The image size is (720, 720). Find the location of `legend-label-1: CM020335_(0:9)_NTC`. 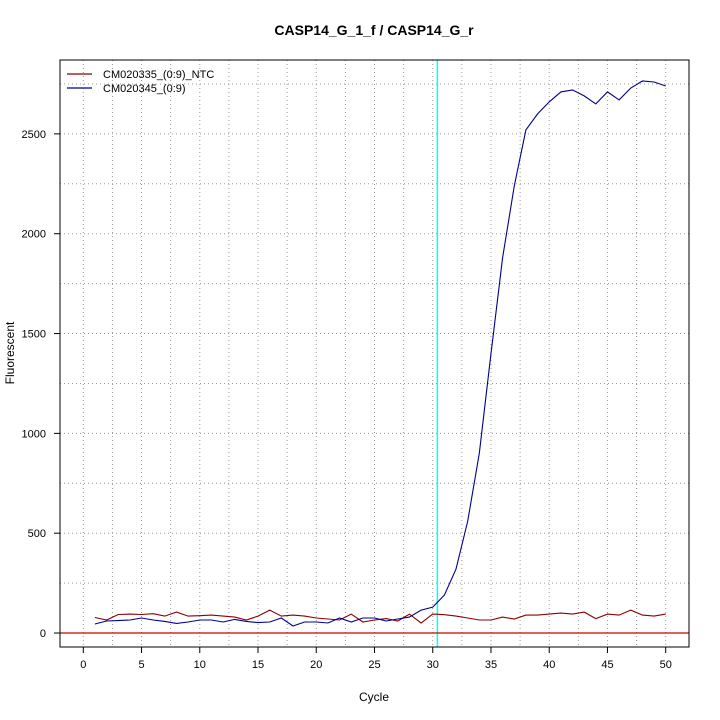

legend-label-1: CM020335_(0:9)_NTC is located at coordinates (158, 75).